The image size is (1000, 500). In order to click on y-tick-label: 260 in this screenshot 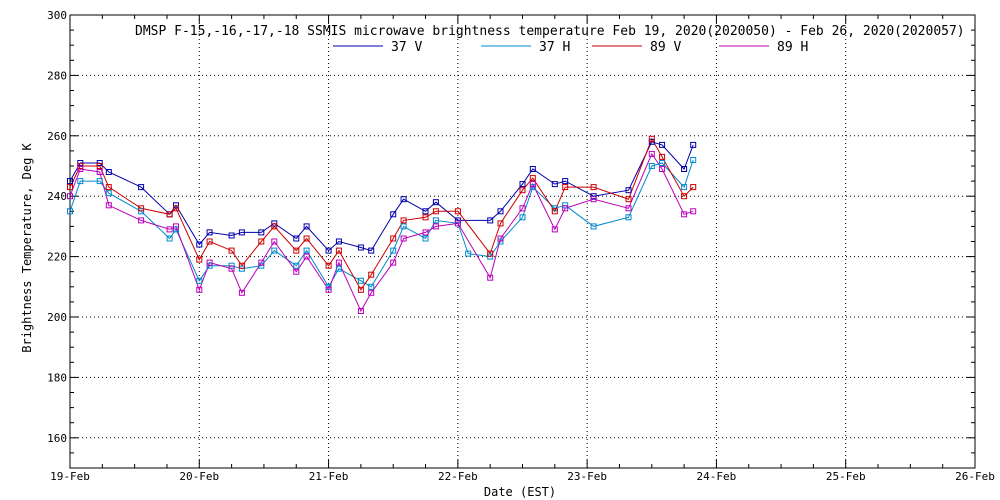, I will do `click(57, 136)`.